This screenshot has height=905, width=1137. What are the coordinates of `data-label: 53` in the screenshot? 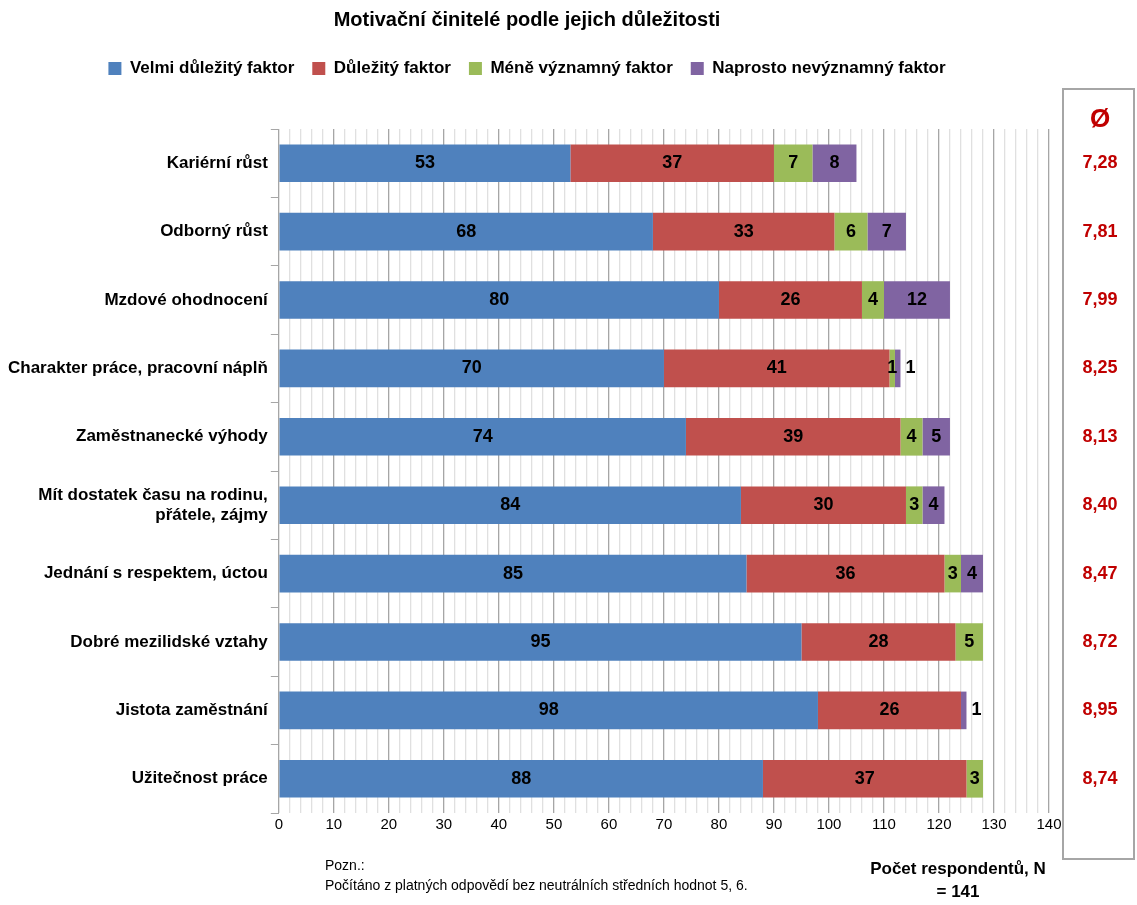 It's located at (424, 162).